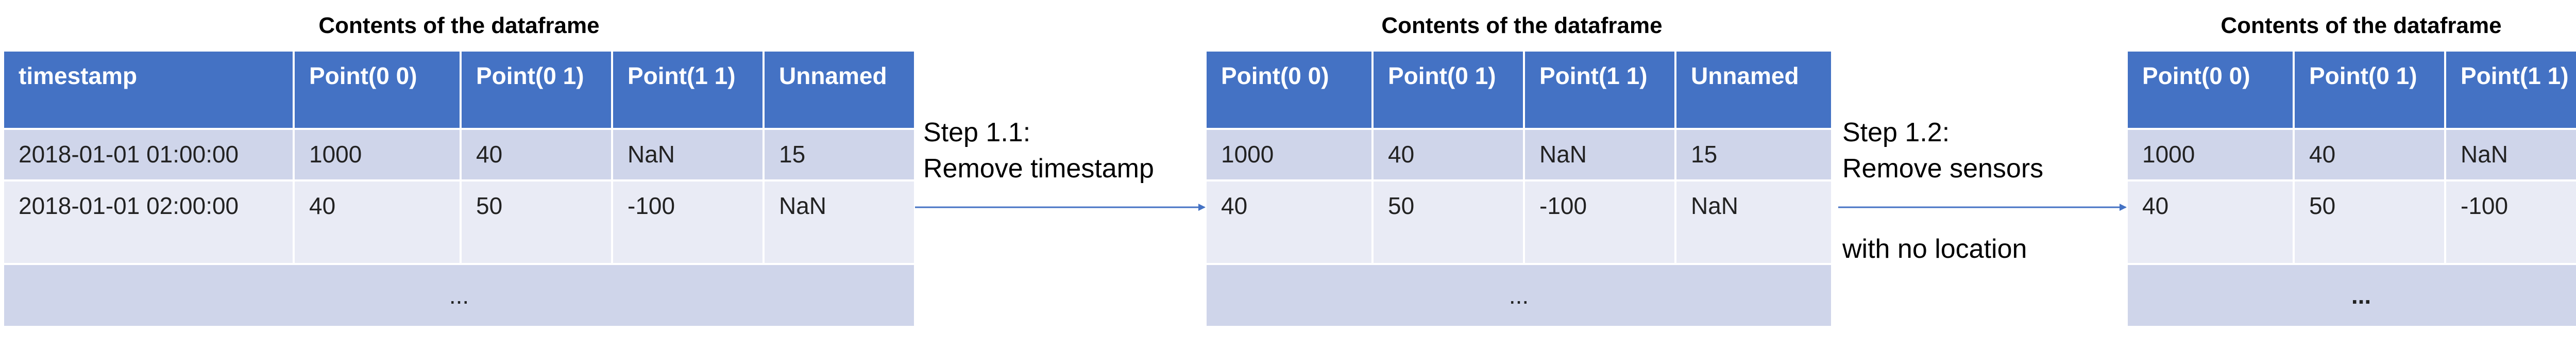 The height and width of the screenshot is (347, 2576). Describe the element at coordinates (1896, 132) in the screenshot. I see `step-title: Step 1.2:` at that location.